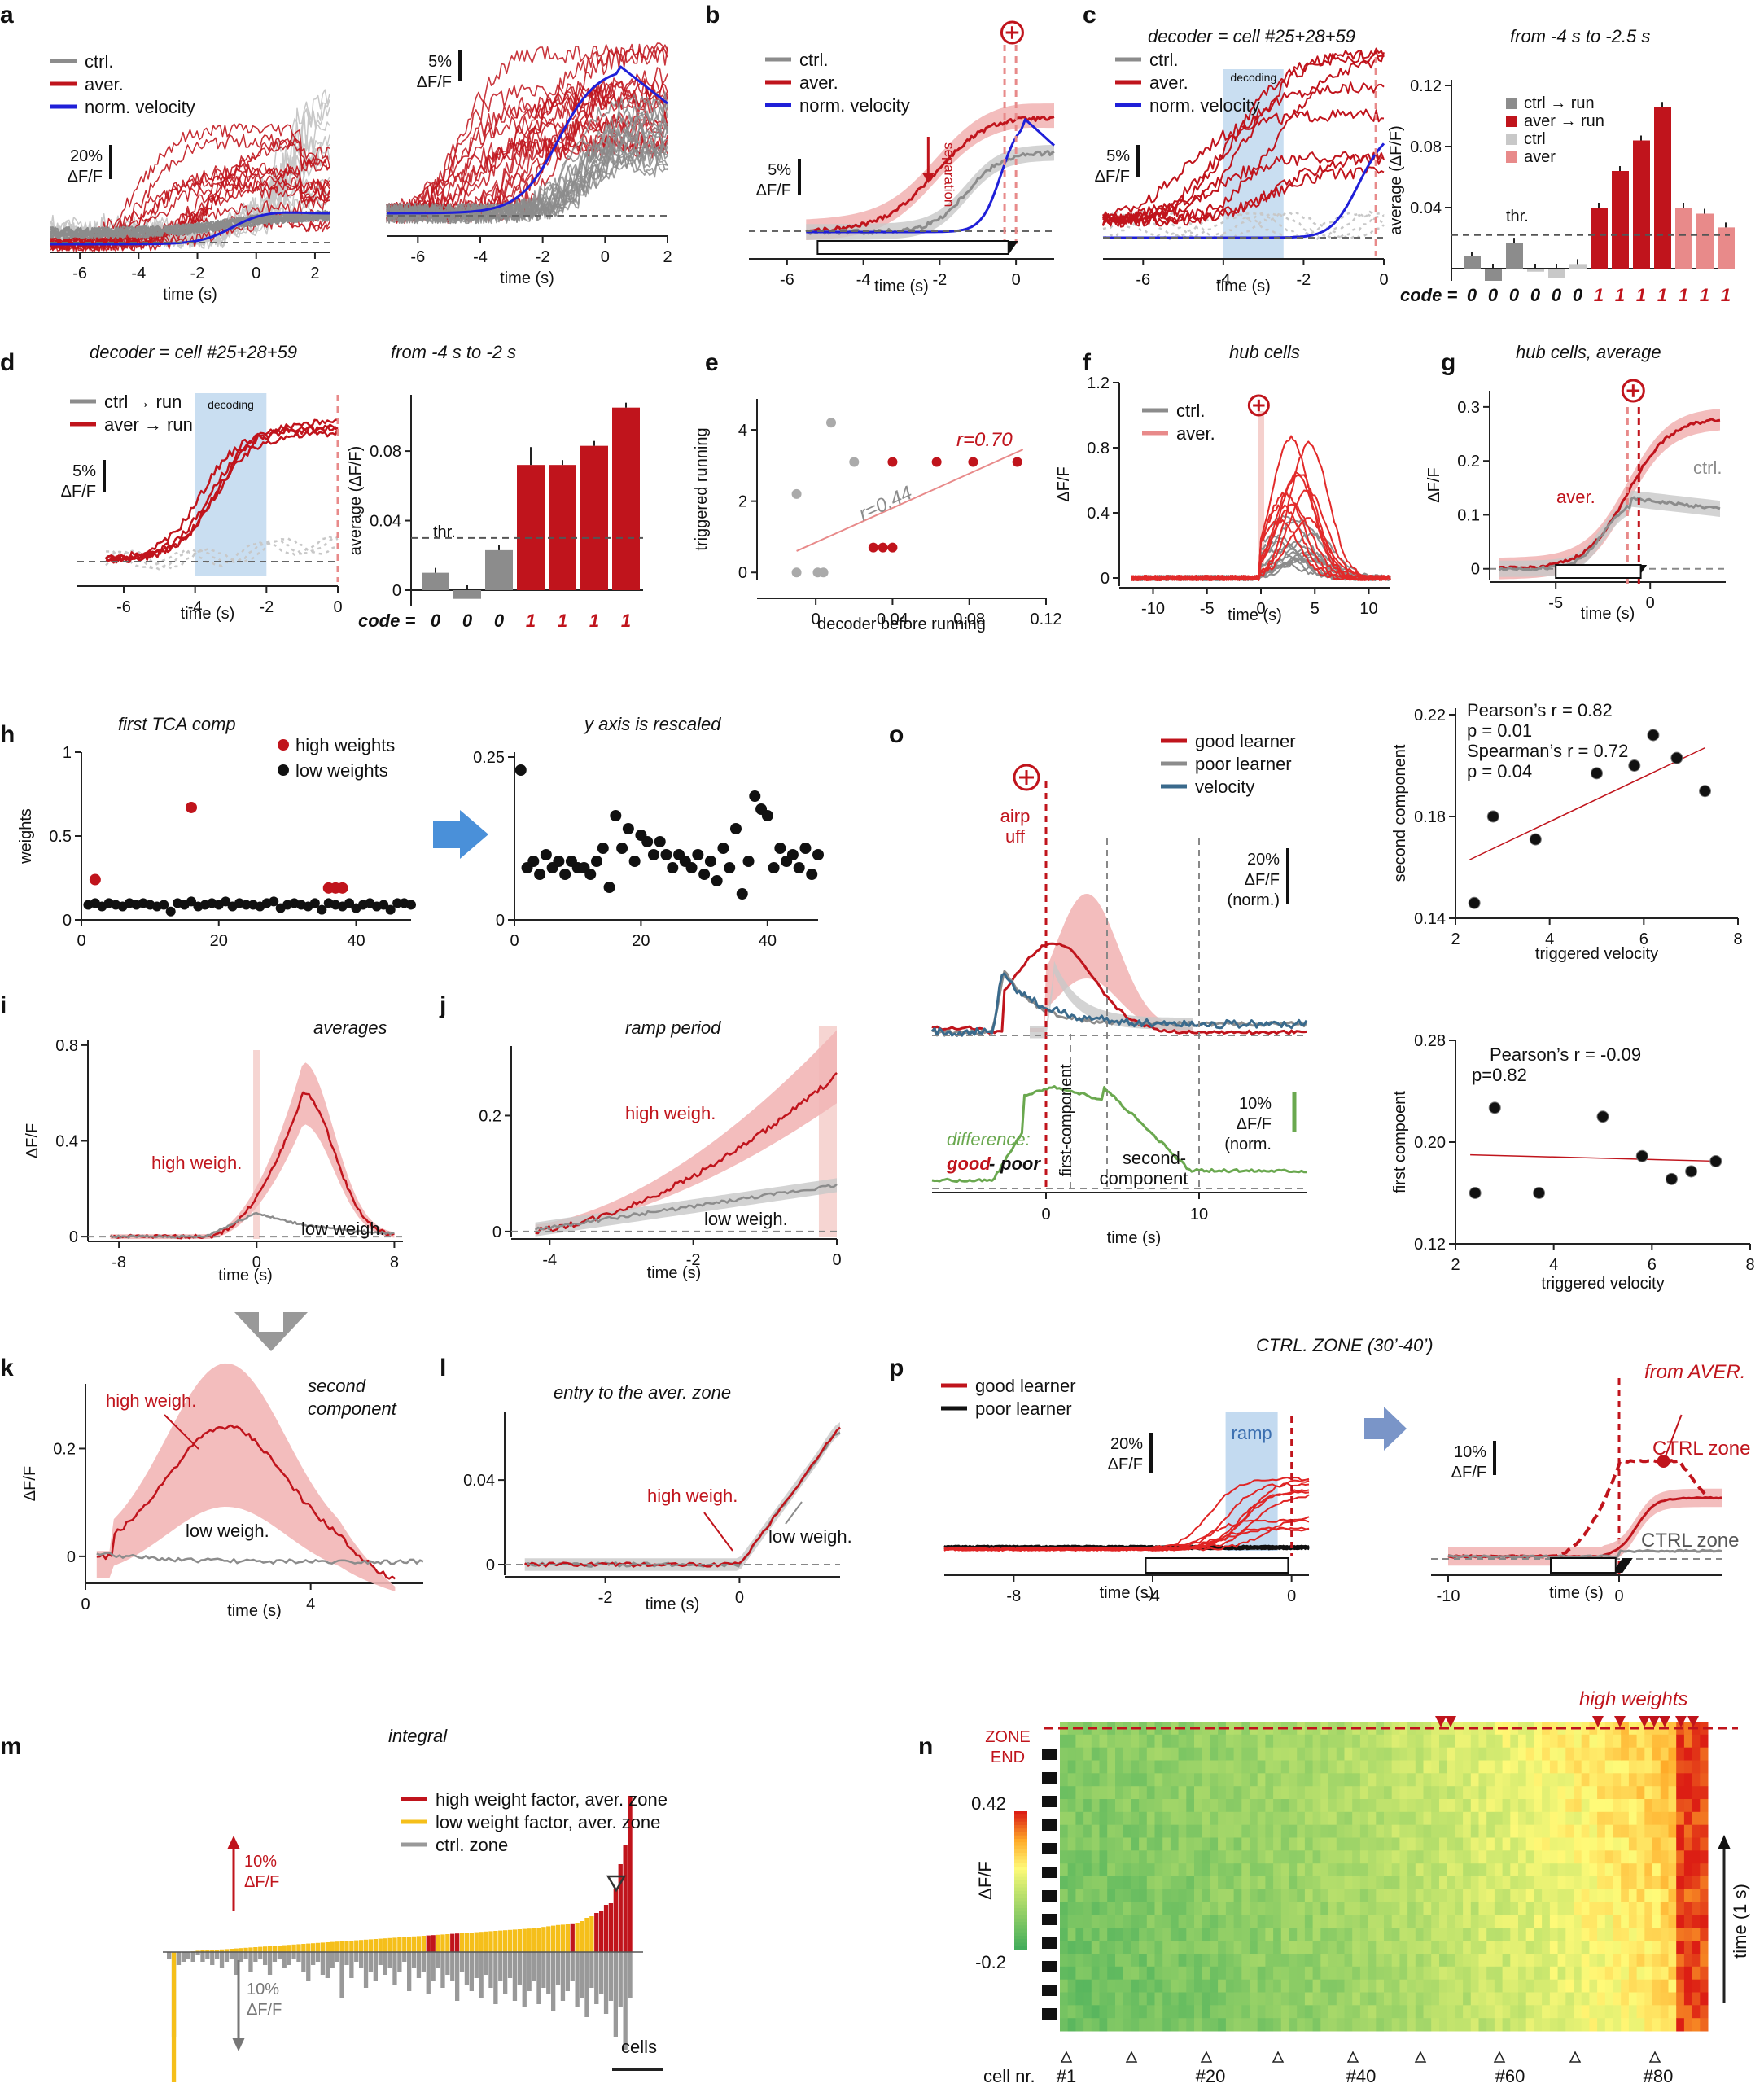 The width and height of the screenshot is (1764, 2088). Describe the element at coordinates (1549, 939) in the screenshot. I see `x-tick-label: 4` at that location.